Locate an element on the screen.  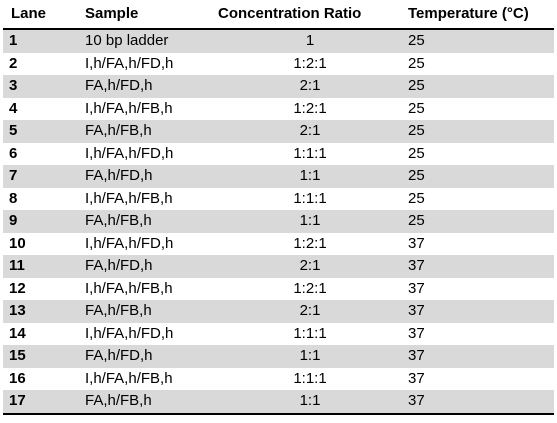
table-row: 11 FA,h/FD,h 2:1 37 is located at coordinates (278, 266).